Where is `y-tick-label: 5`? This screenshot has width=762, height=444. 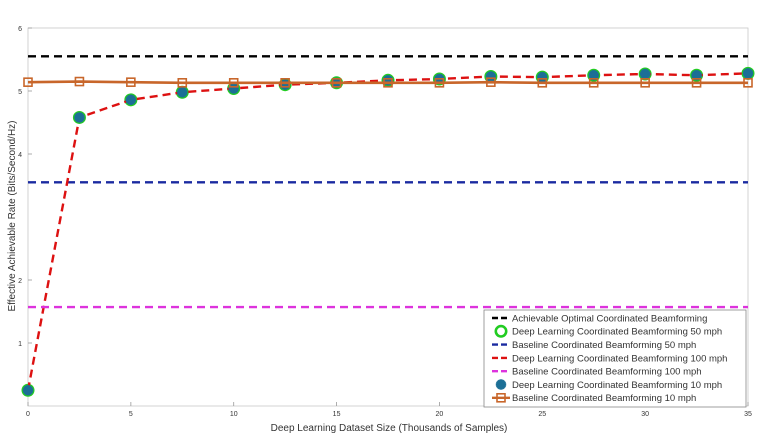
y-tick-label: 5 is located at coordinates (20, 92).